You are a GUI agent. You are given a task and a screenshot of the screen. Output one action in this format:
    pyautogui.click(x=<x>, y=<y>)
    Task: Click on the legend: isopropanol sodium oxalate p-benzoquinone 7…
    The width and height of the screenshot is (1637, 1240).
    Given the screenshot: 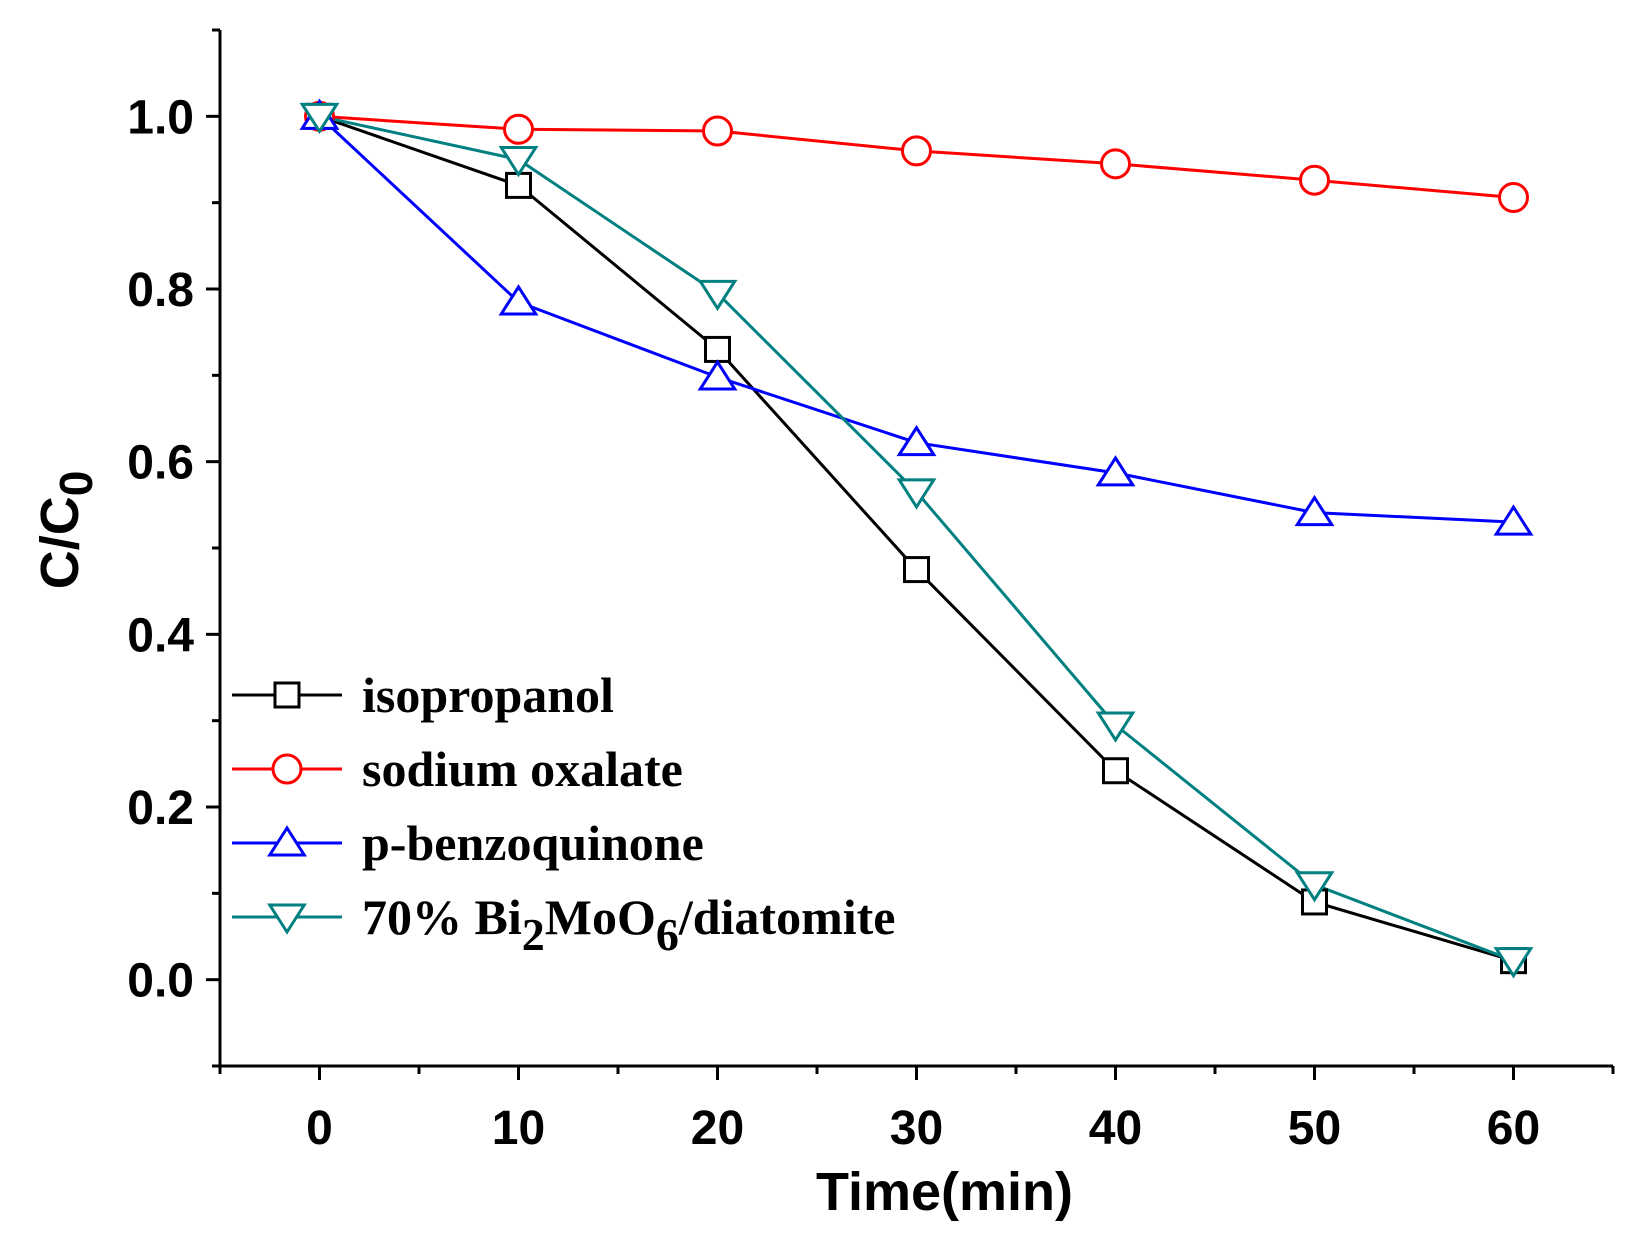 What is the action you would take?
    pyautogui.click(x=563, y=813)
    